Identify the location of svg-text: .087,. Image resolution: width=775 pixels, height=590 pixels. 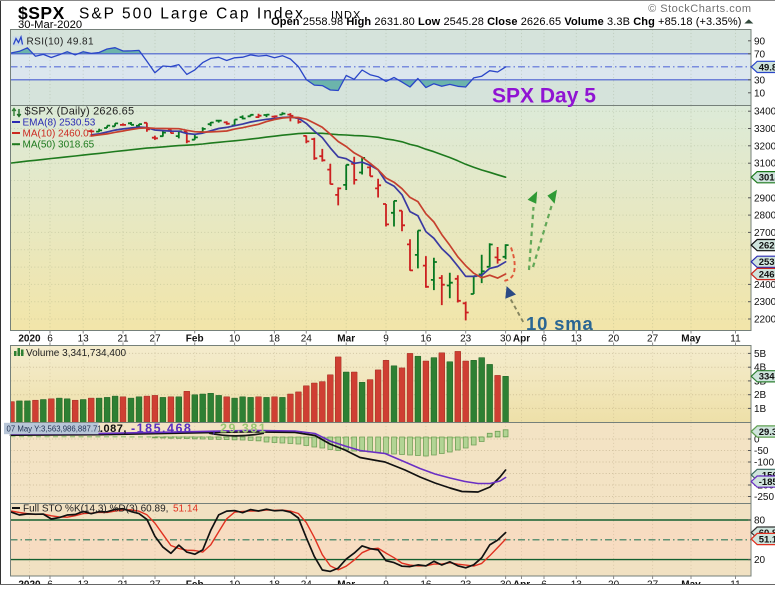
(113, 429).